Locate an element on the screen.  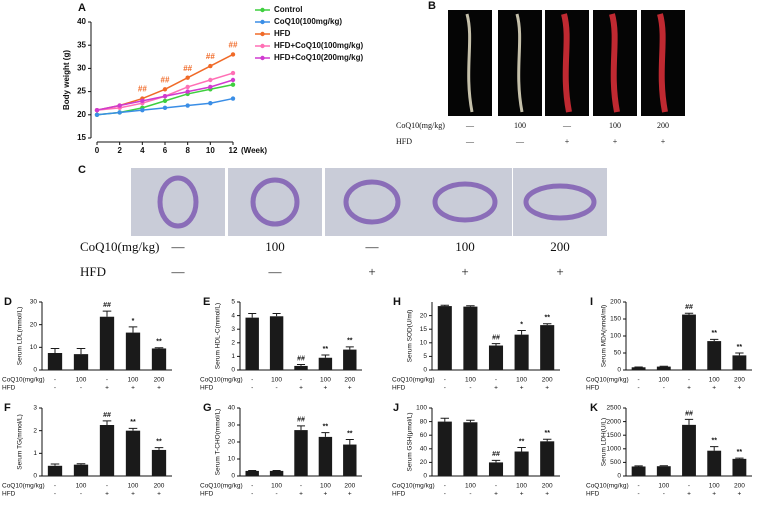
vessel-section is located at coordinates (275, 202).